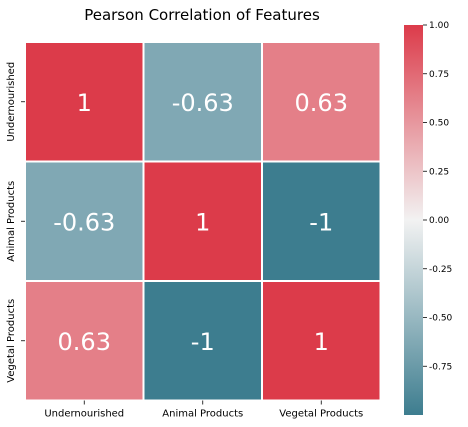  I want to click on colorbar-gradient, so click(413, 220).